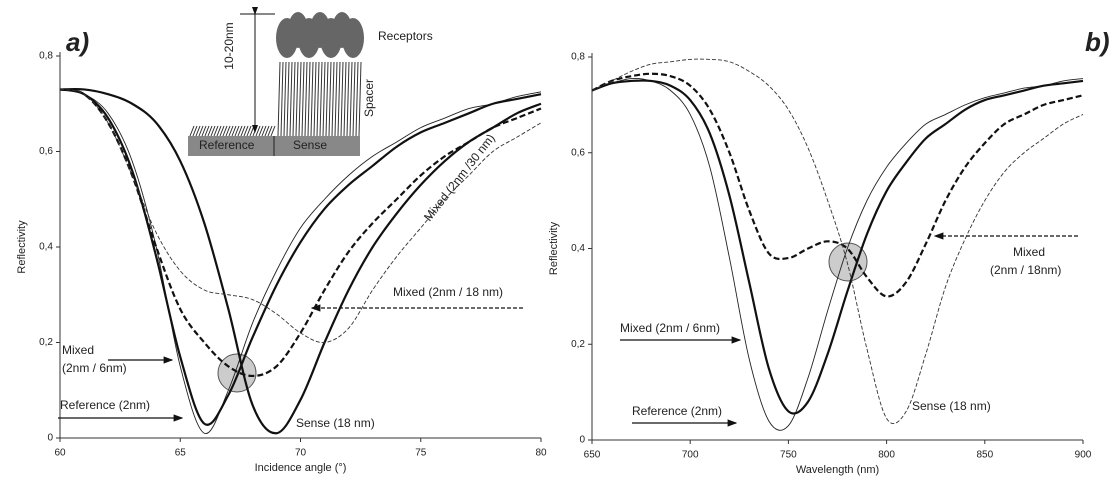 Image resolution: width=1115 pixels, height=478 pixels. What do you see at coordinates (459, 177) in the screenshot?
I see `annotation: Mixed (2nm /30 nm)` at bounding box center [459, 177].